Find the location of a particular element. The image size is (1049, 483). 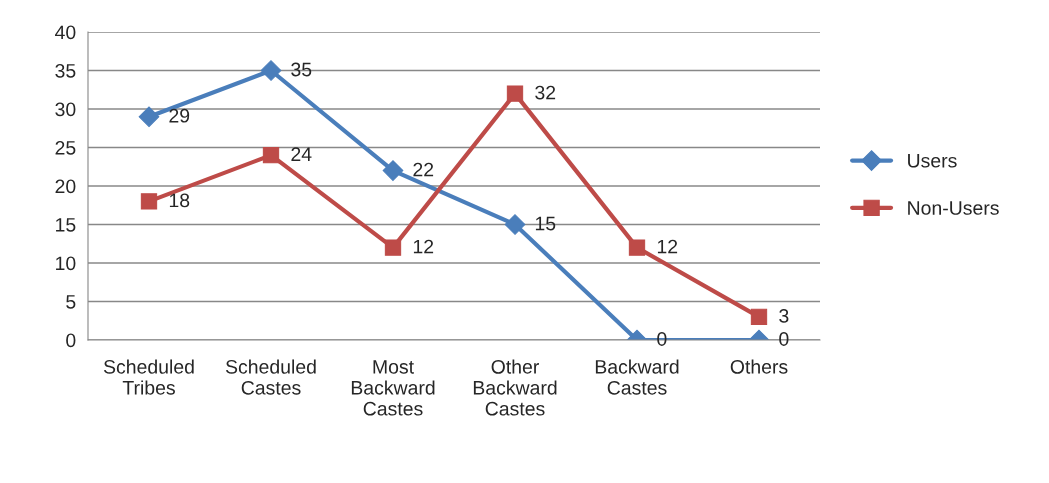

y-tick-label: 10 is located at coordinates (66, 263).